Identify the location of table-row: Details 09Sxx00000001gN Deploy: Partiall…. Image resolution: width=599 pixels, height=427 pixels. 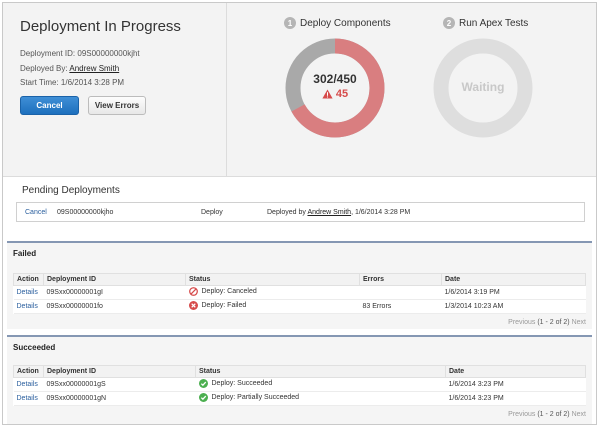
(299, 398).